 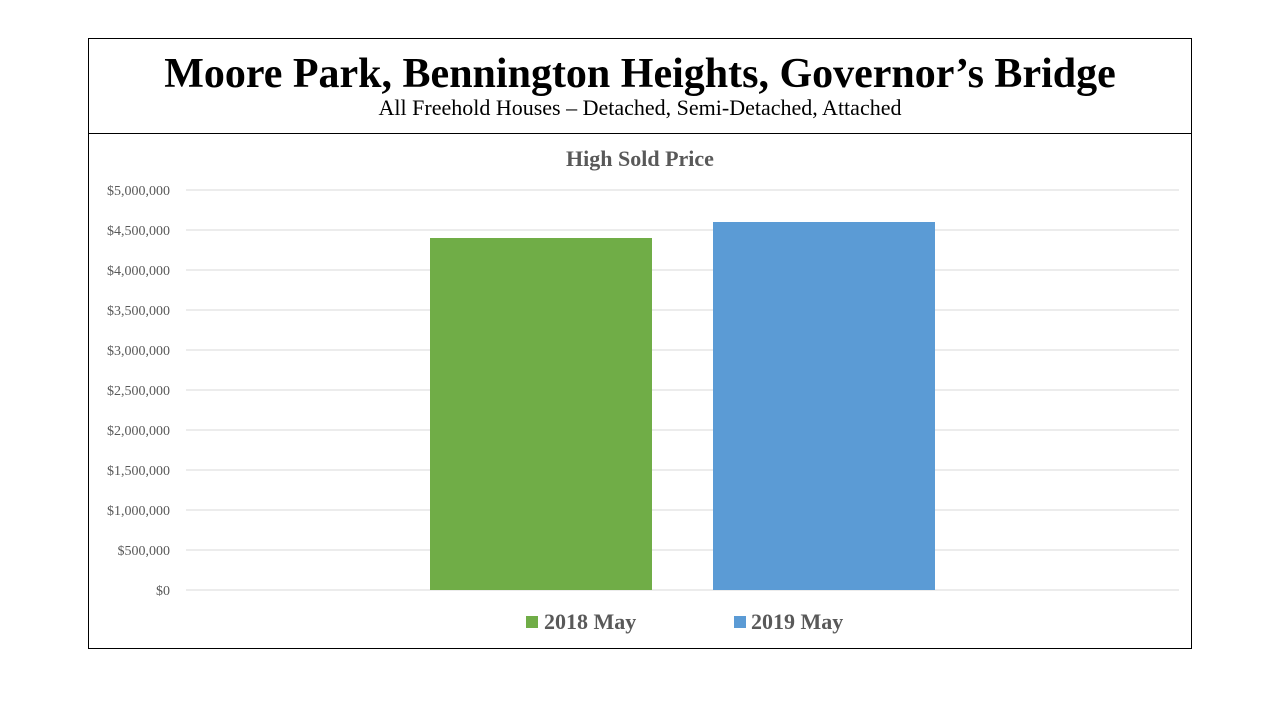 I want to click on y-tick-label: $4,500,000, so click(x=138, y=231).